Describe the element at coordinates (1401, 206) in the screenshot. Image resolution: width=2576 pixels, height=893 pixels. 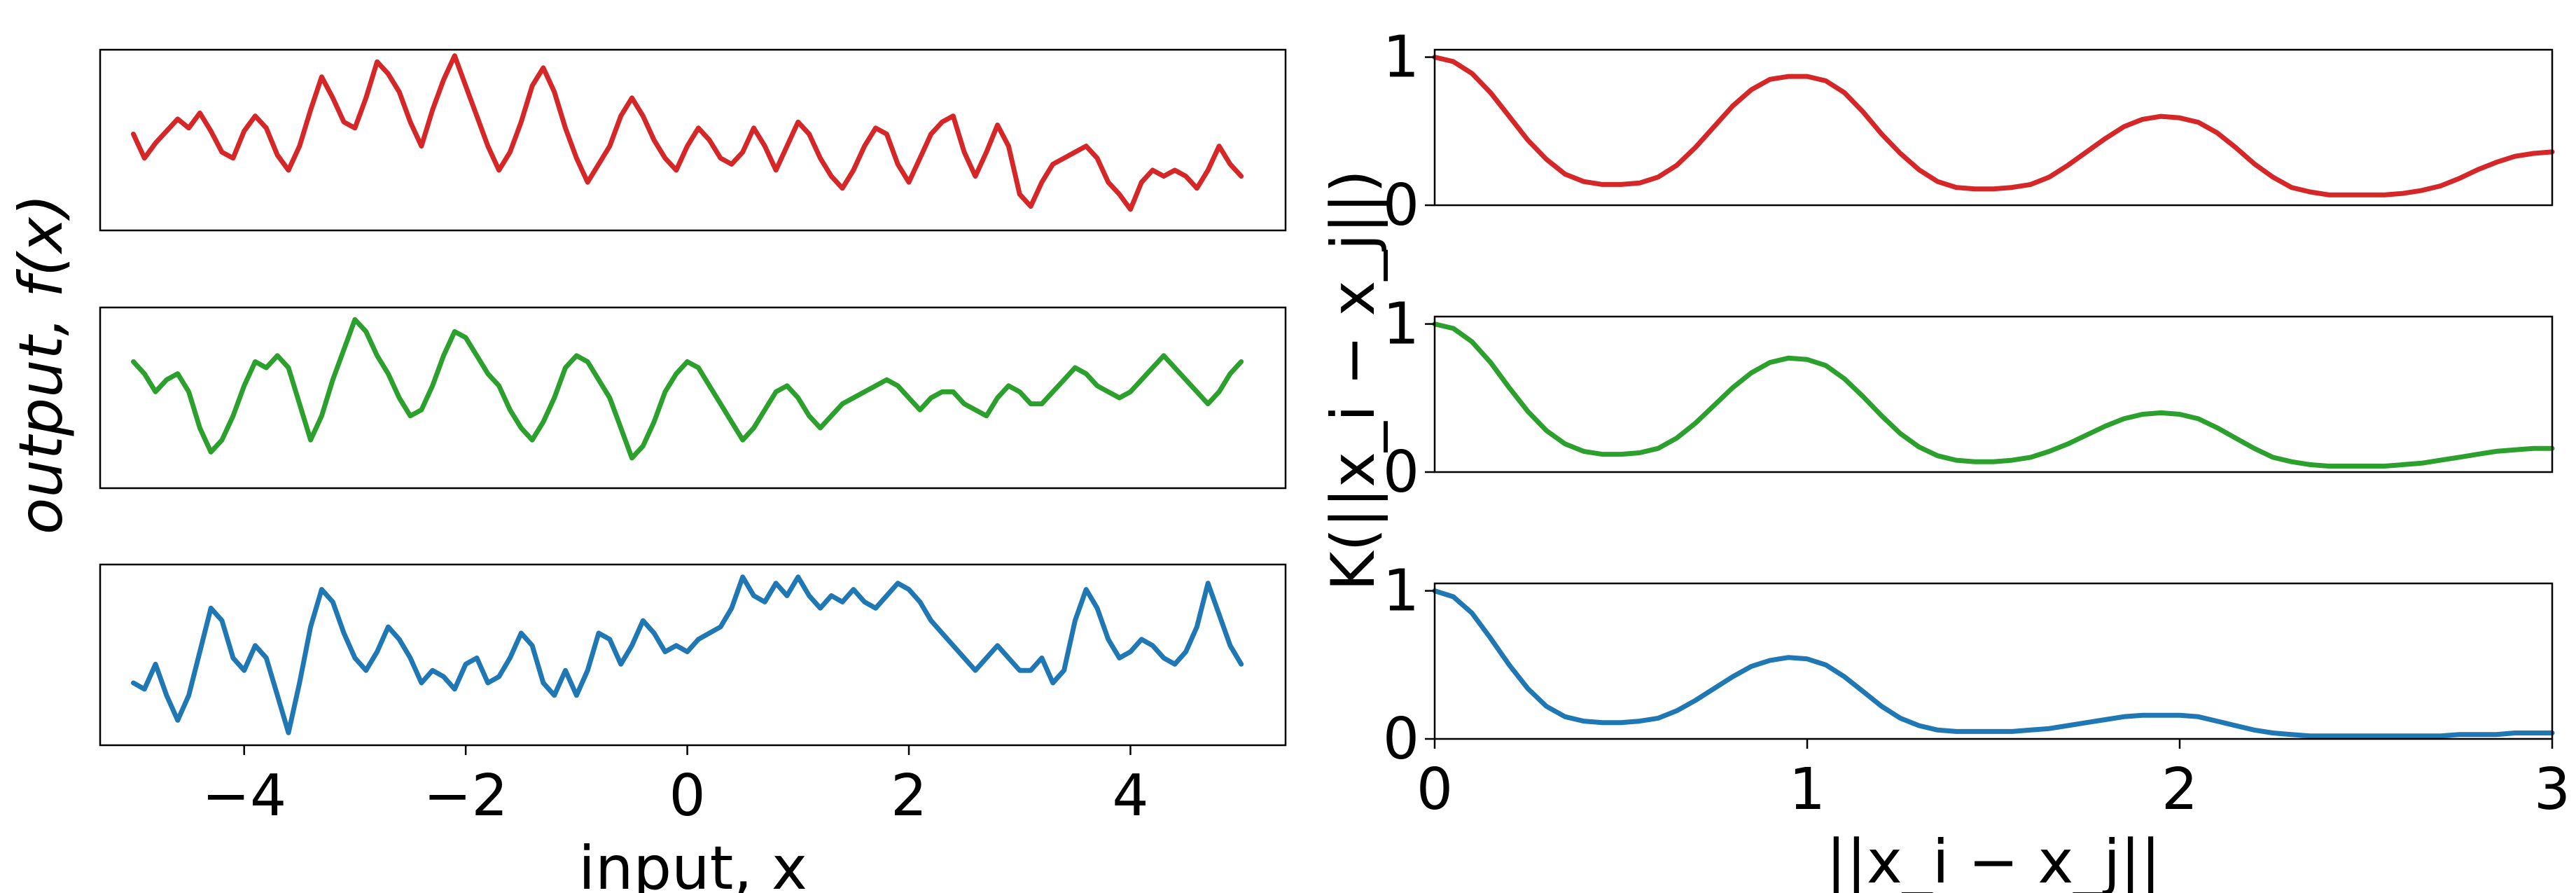
I see `y-tick-label-right-top: 0` at that location.